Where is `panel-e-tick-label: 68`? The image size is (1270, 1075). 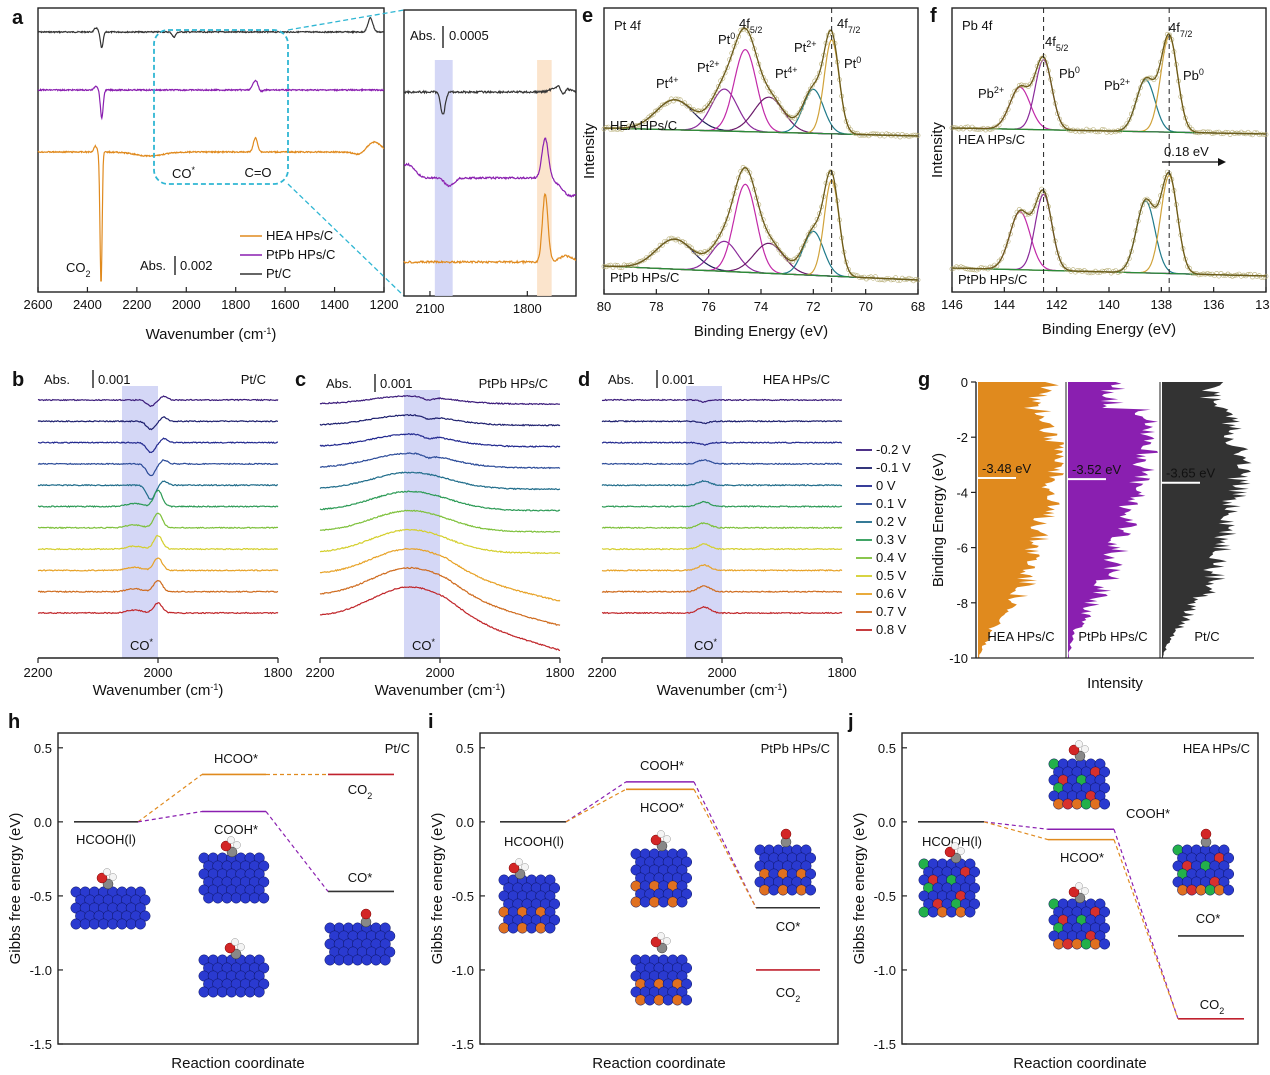
panel-e-tick-label: 68 is located at coordinates (918, 306).